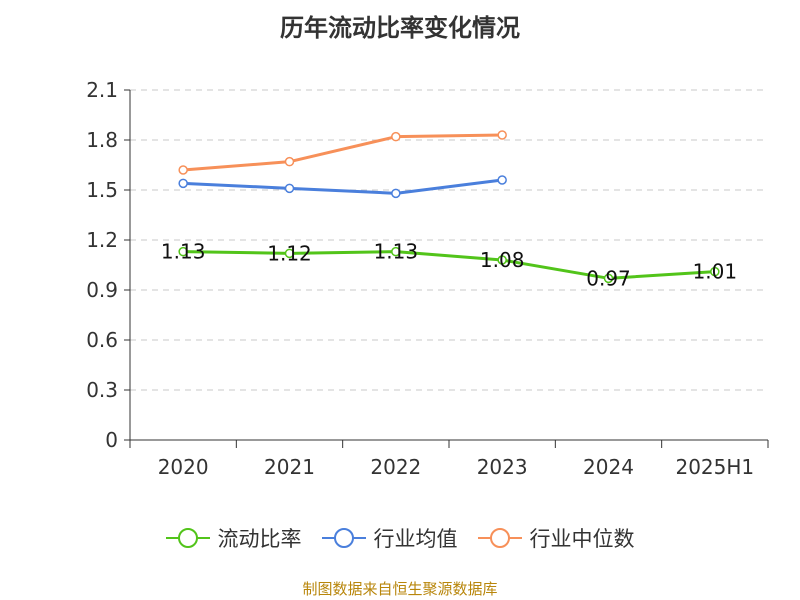 Image resolution: width=800 pixels, height=600 pixels. I want to click on y-tick-label: 2.1, so click(102, 90).